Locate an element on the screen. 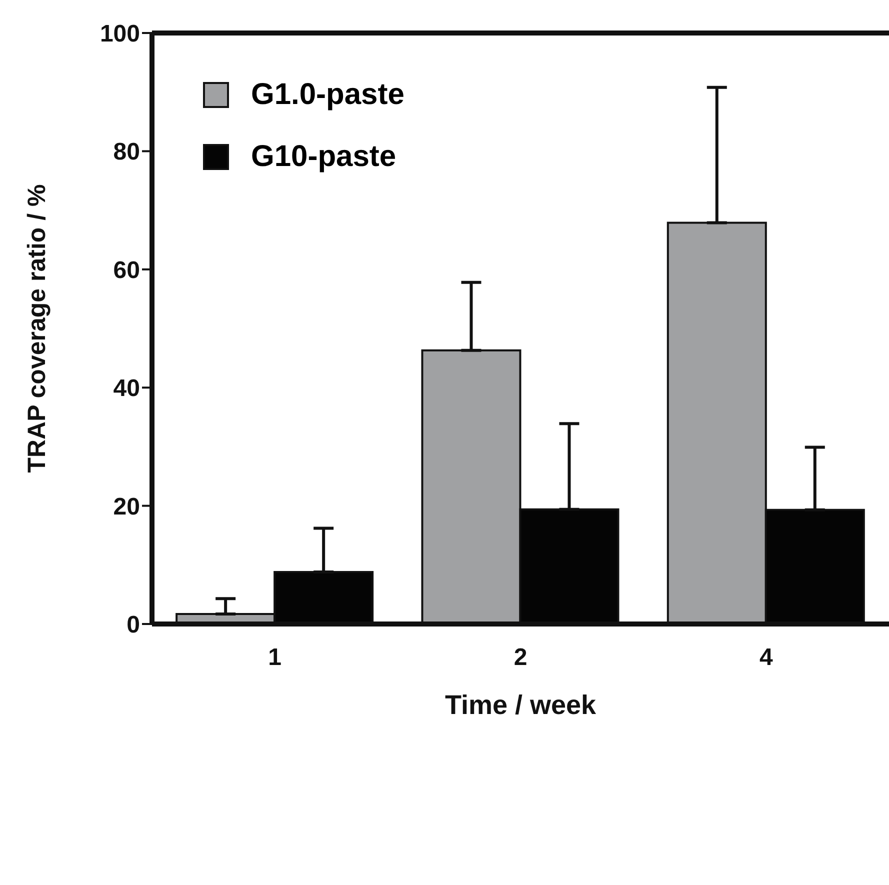 The image size is (889, 885). y-tick-label: 80 is located at coordinates (126, 152).